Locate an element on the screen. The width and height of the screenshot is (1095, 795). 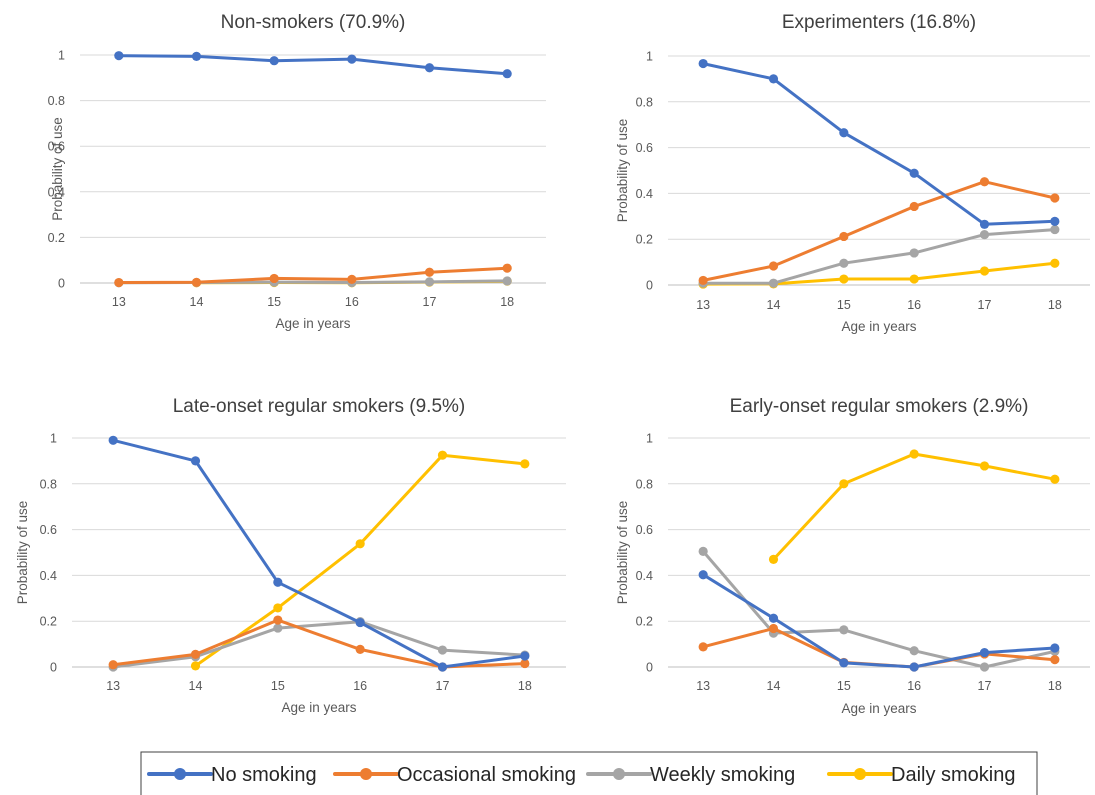
x-tick-label: 18 is located at coordinates (1055, 305).